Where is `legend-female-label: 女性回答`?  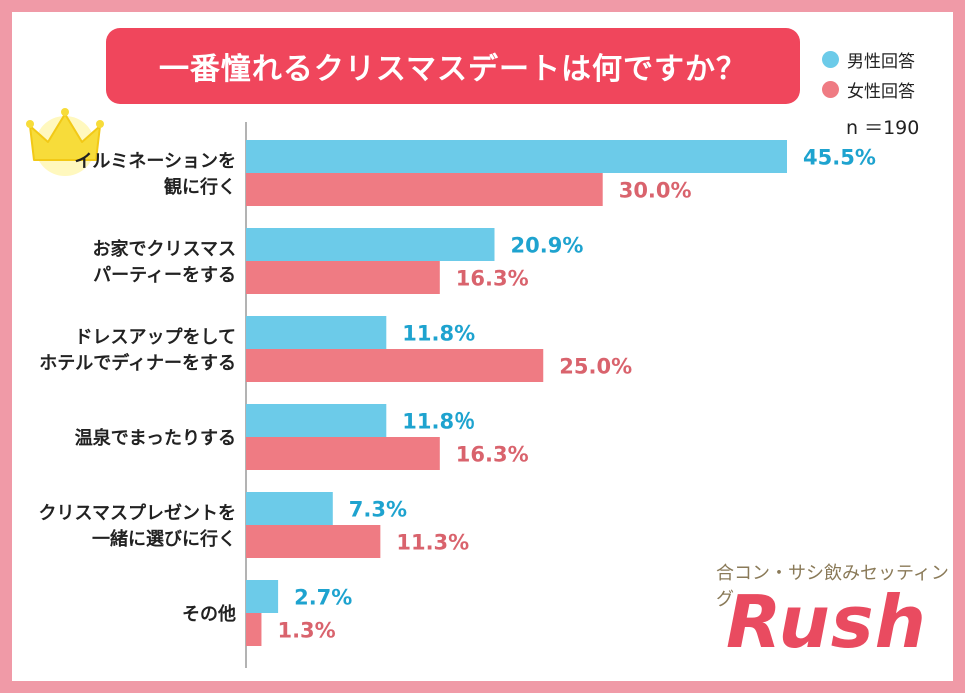 legend-female-label: 女性回答 is located at coordinates (881, 91).